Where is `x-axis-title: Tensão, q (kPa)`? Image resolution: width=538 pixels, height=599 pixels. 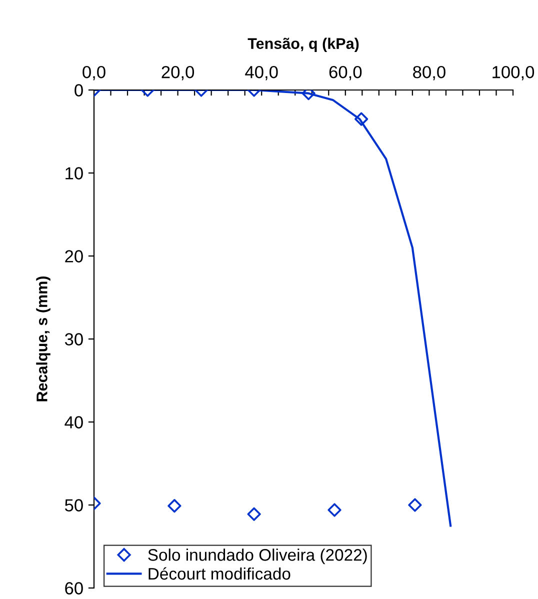
x-axis-title: Tensão, q (kPa) is located at coordinates (303, 45).